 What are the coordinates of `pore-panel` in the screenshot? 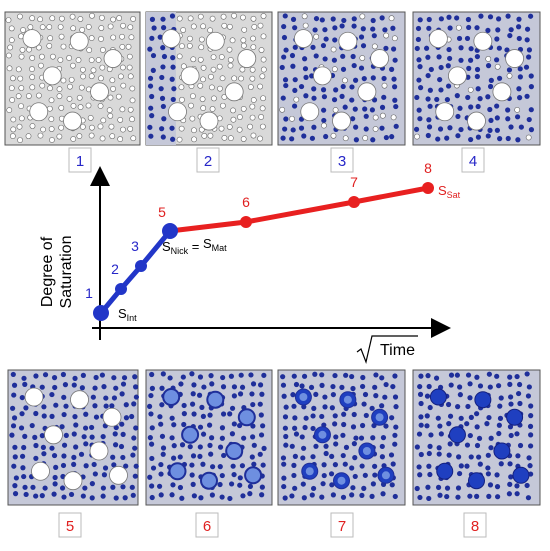 It's located at (476, 78).